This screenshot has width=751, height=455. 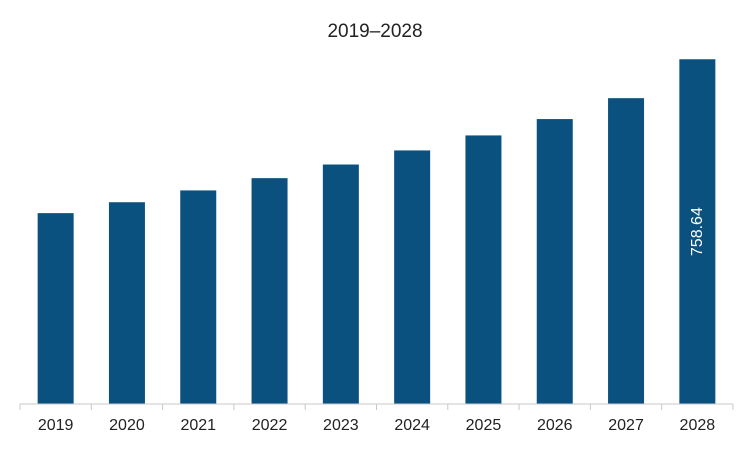 What do you see at coordinates (376, 425) in the screenshot?
I see `x-axis-tick-labels: 2019 2020 2021 2022 2023 2024 2025 2026 2027 2028` at bounding box center [376, 425].